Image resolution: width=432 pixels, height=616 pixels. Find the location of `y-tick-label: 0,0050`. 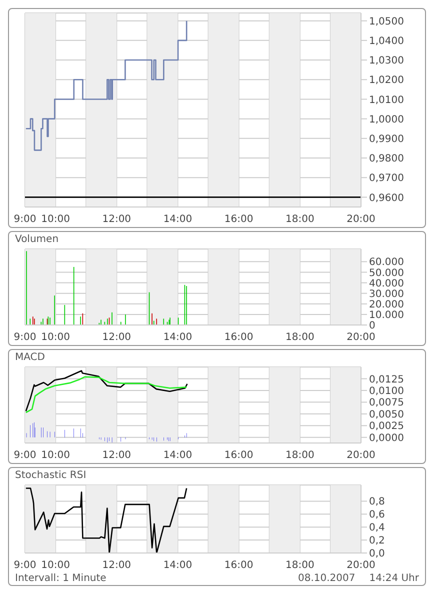

y-tick-label: 0,0050 is located at coordinates (386, 414).